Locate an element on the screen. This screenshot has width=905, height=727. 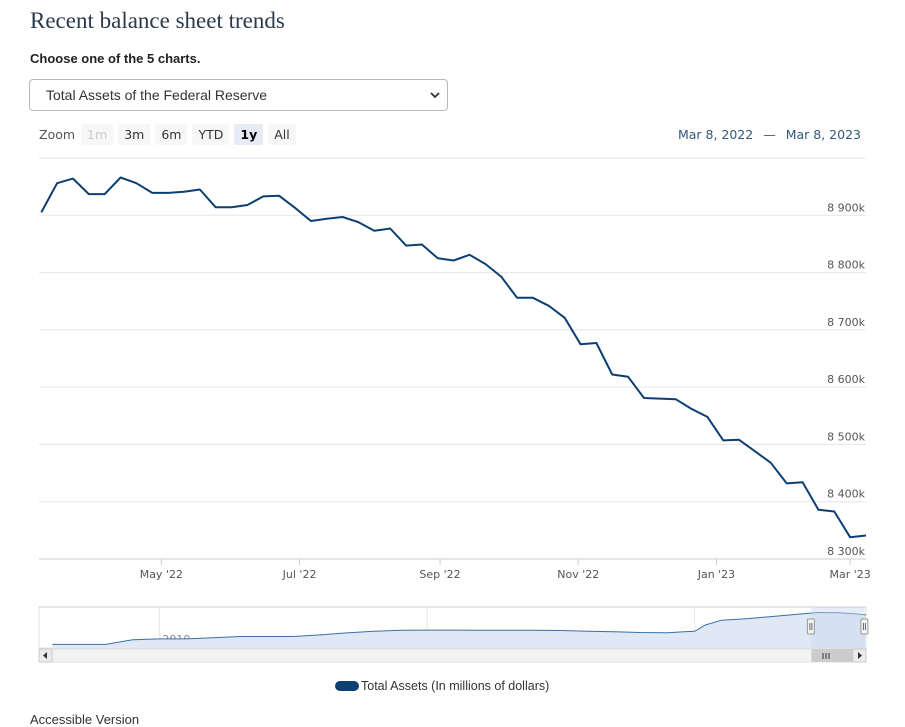
x-tick-label: Jul '22 is located at coordinates (299, 574).